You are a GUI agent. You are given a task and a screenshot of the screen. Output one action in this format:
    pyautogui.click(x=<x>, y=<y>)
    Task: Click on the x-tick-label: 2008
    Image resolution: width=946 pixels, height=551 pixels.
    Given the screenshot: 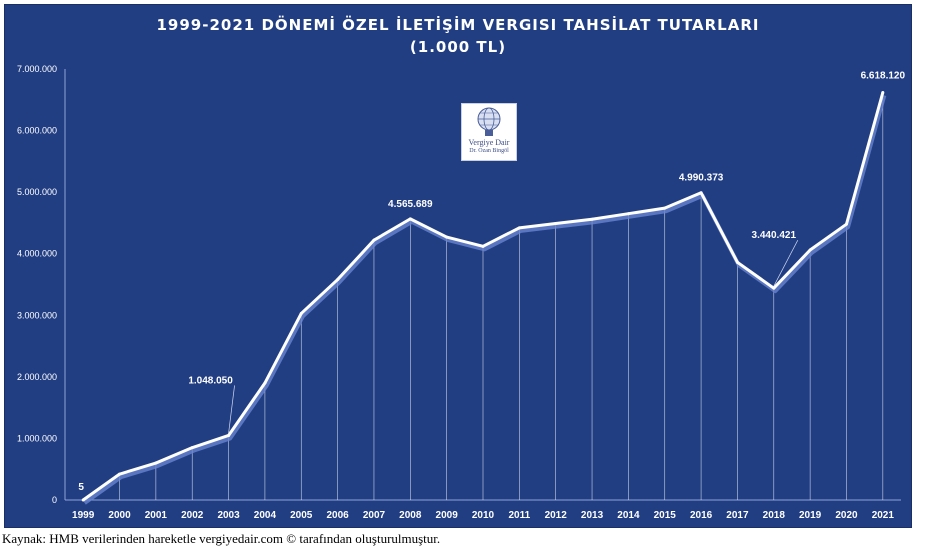 What is the action you would take?
    pyautogui.click(x=410, y=515)
    